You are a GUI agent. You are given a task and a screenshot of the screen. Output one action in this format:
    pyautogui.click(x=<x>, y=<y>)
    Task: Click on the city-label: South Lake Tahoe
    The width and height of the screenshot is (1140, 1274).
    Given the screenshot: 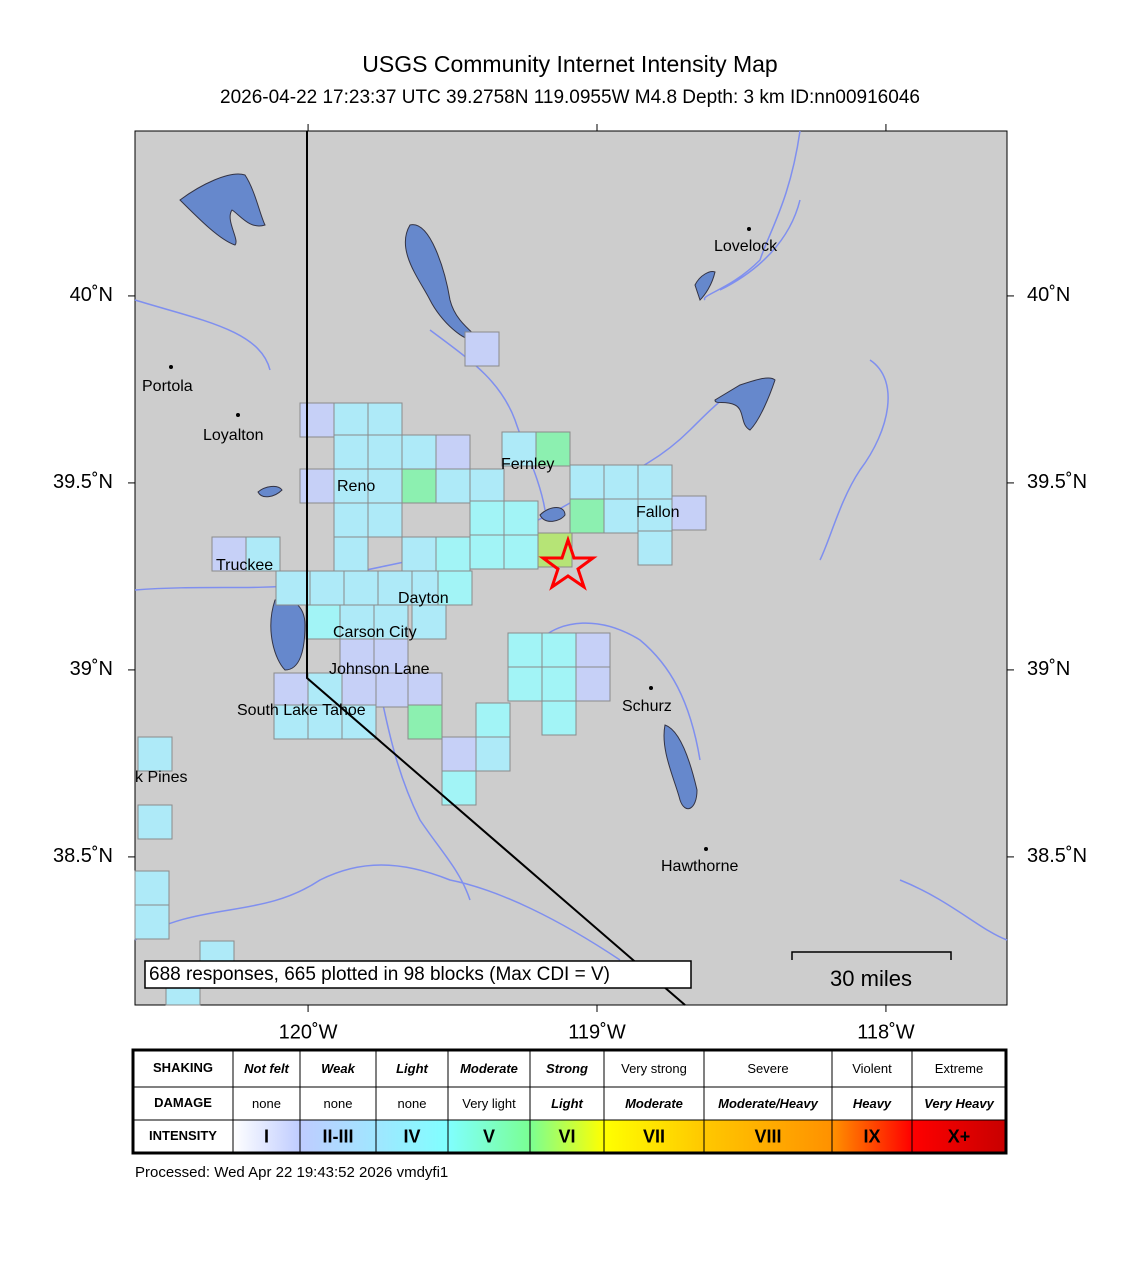 What is the action you would take?
    pyautogui.click(x=301, y=710)
    